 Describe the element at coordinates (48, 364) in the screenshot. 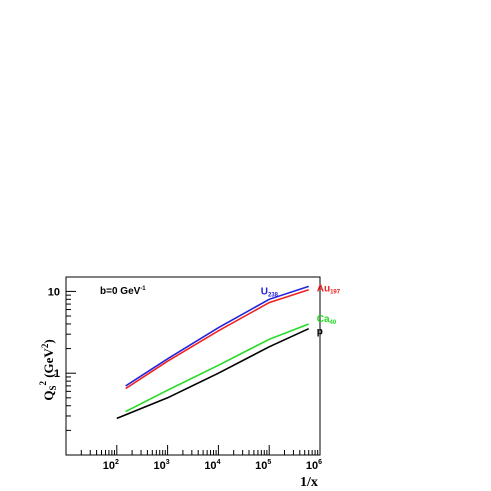

I see `y-label-unit: (GeV` at that location.